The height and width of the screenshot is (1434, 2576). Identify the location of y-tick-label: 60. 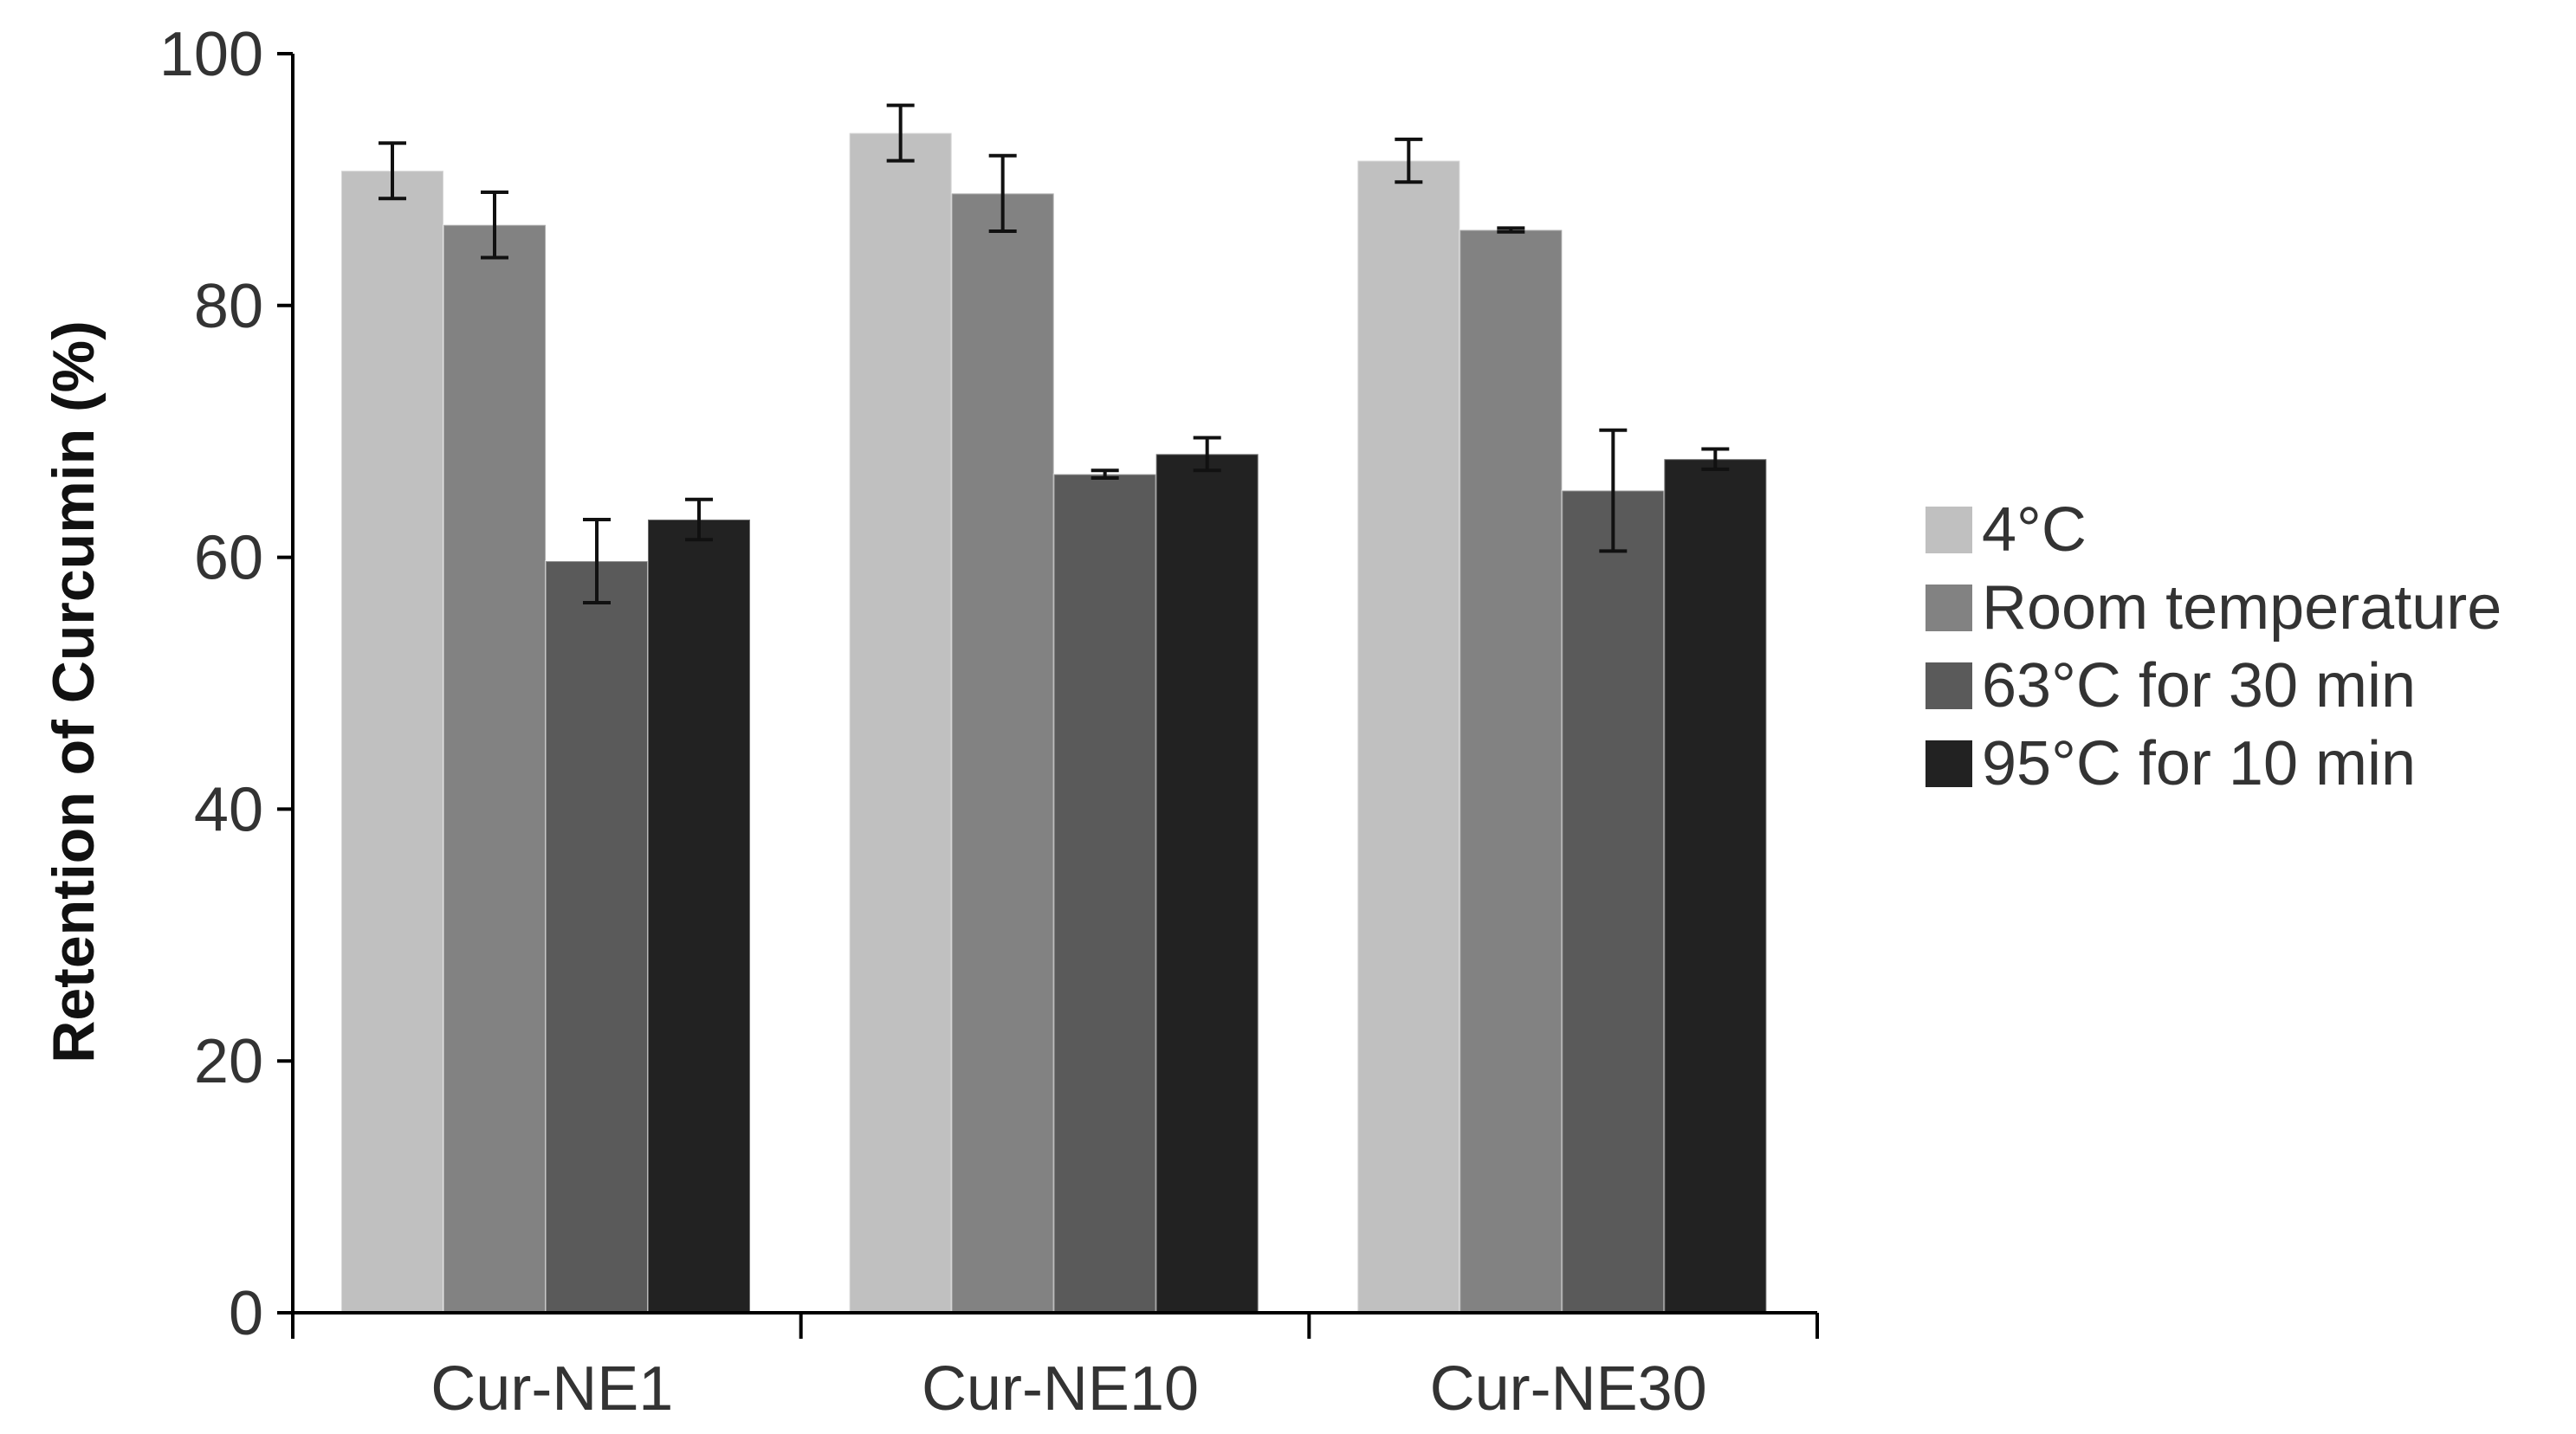
(228, 558).